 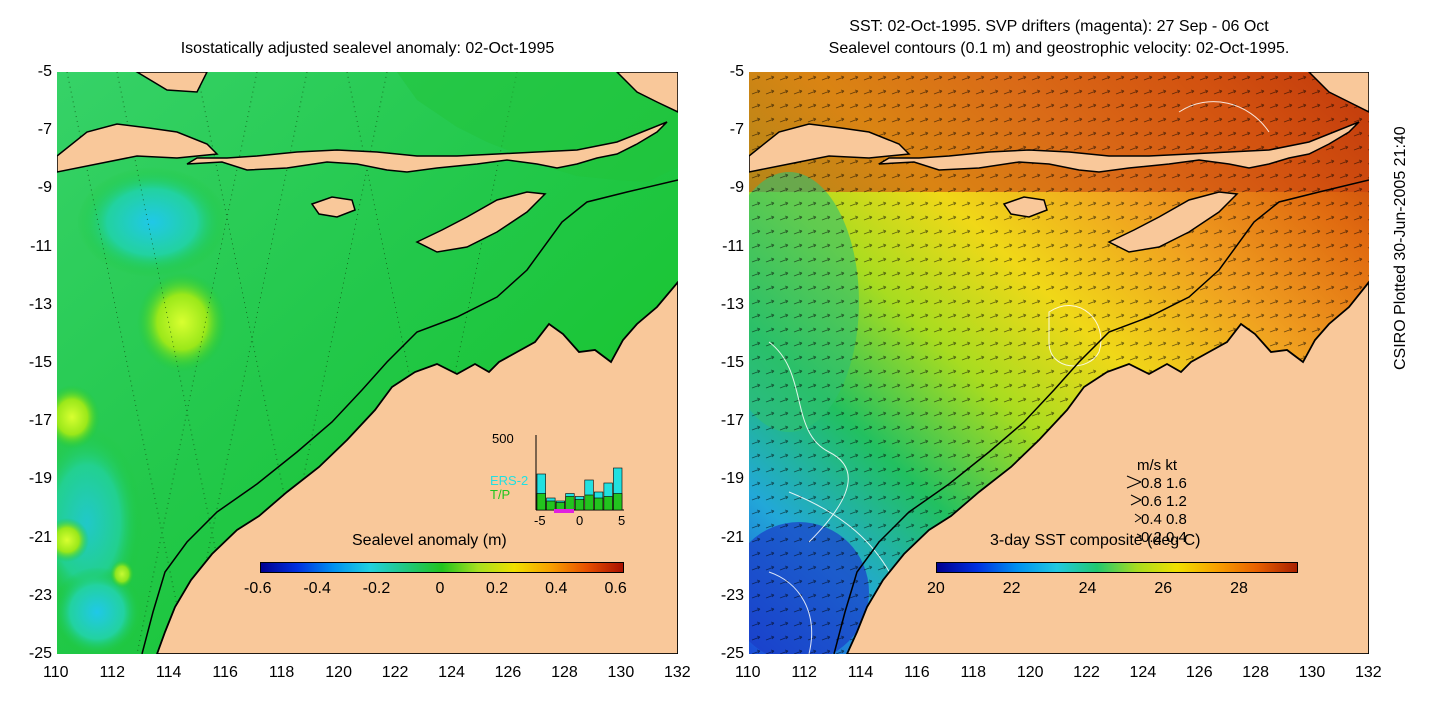 I want to click on satellite-data-histogram: 500 ERS-2 T/P -5 0 5, so click(x=557, y=479).